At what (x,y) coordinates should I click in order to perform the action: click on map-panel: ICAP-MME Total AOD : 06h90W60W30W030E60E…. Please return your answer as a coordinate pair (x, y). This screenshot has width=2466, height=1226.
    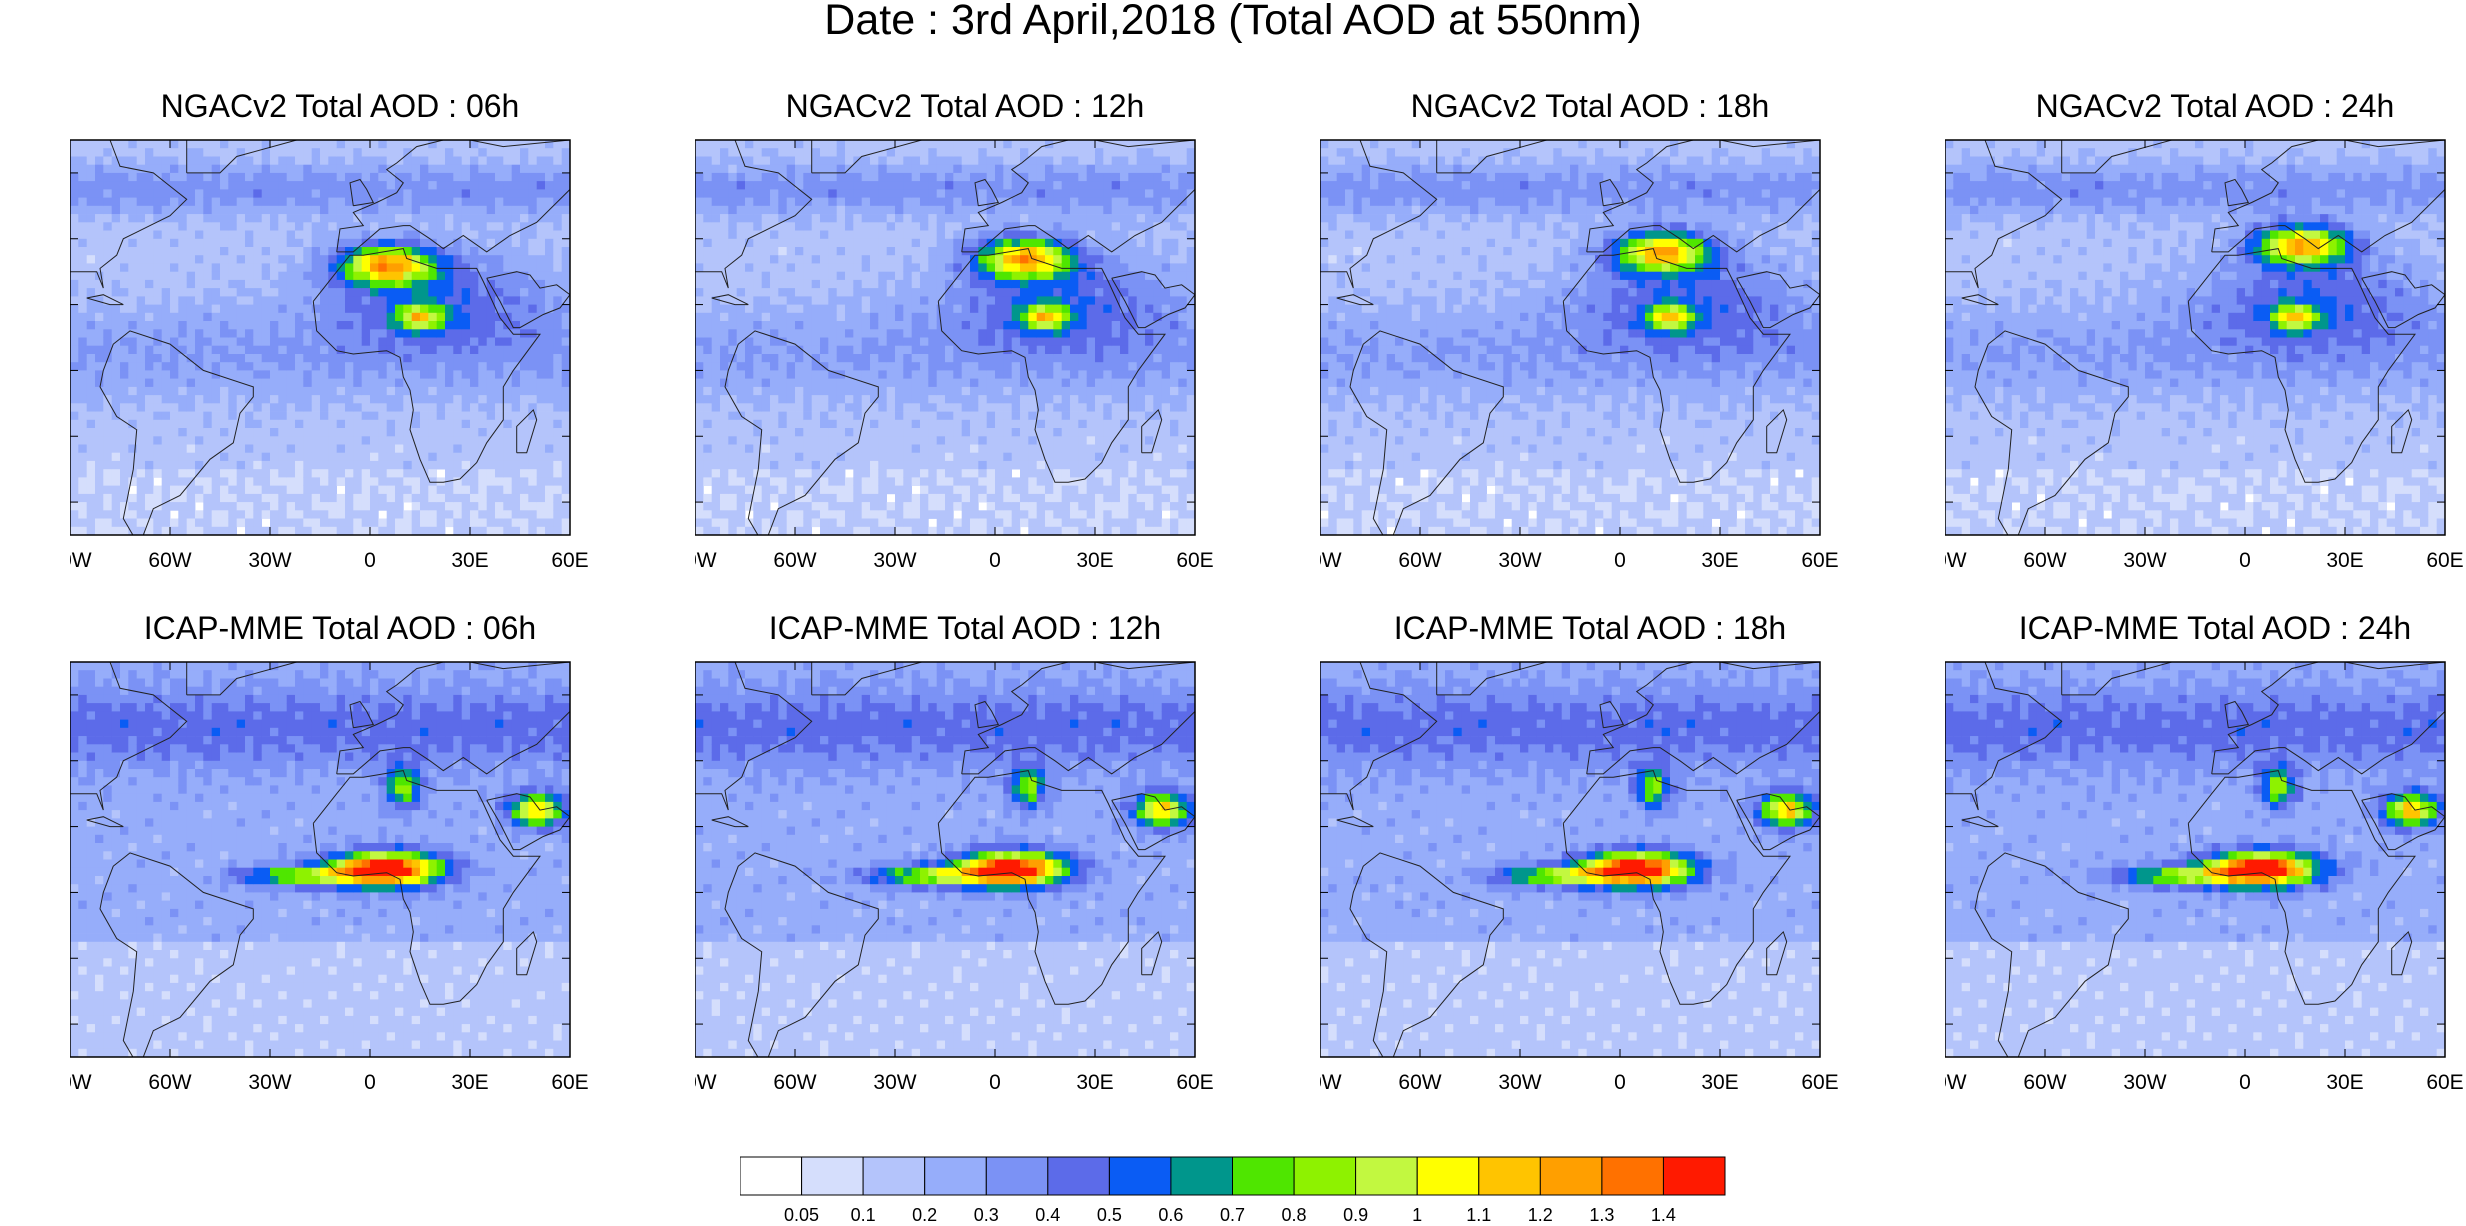
    Looking at the image, I should click on (385, 860).